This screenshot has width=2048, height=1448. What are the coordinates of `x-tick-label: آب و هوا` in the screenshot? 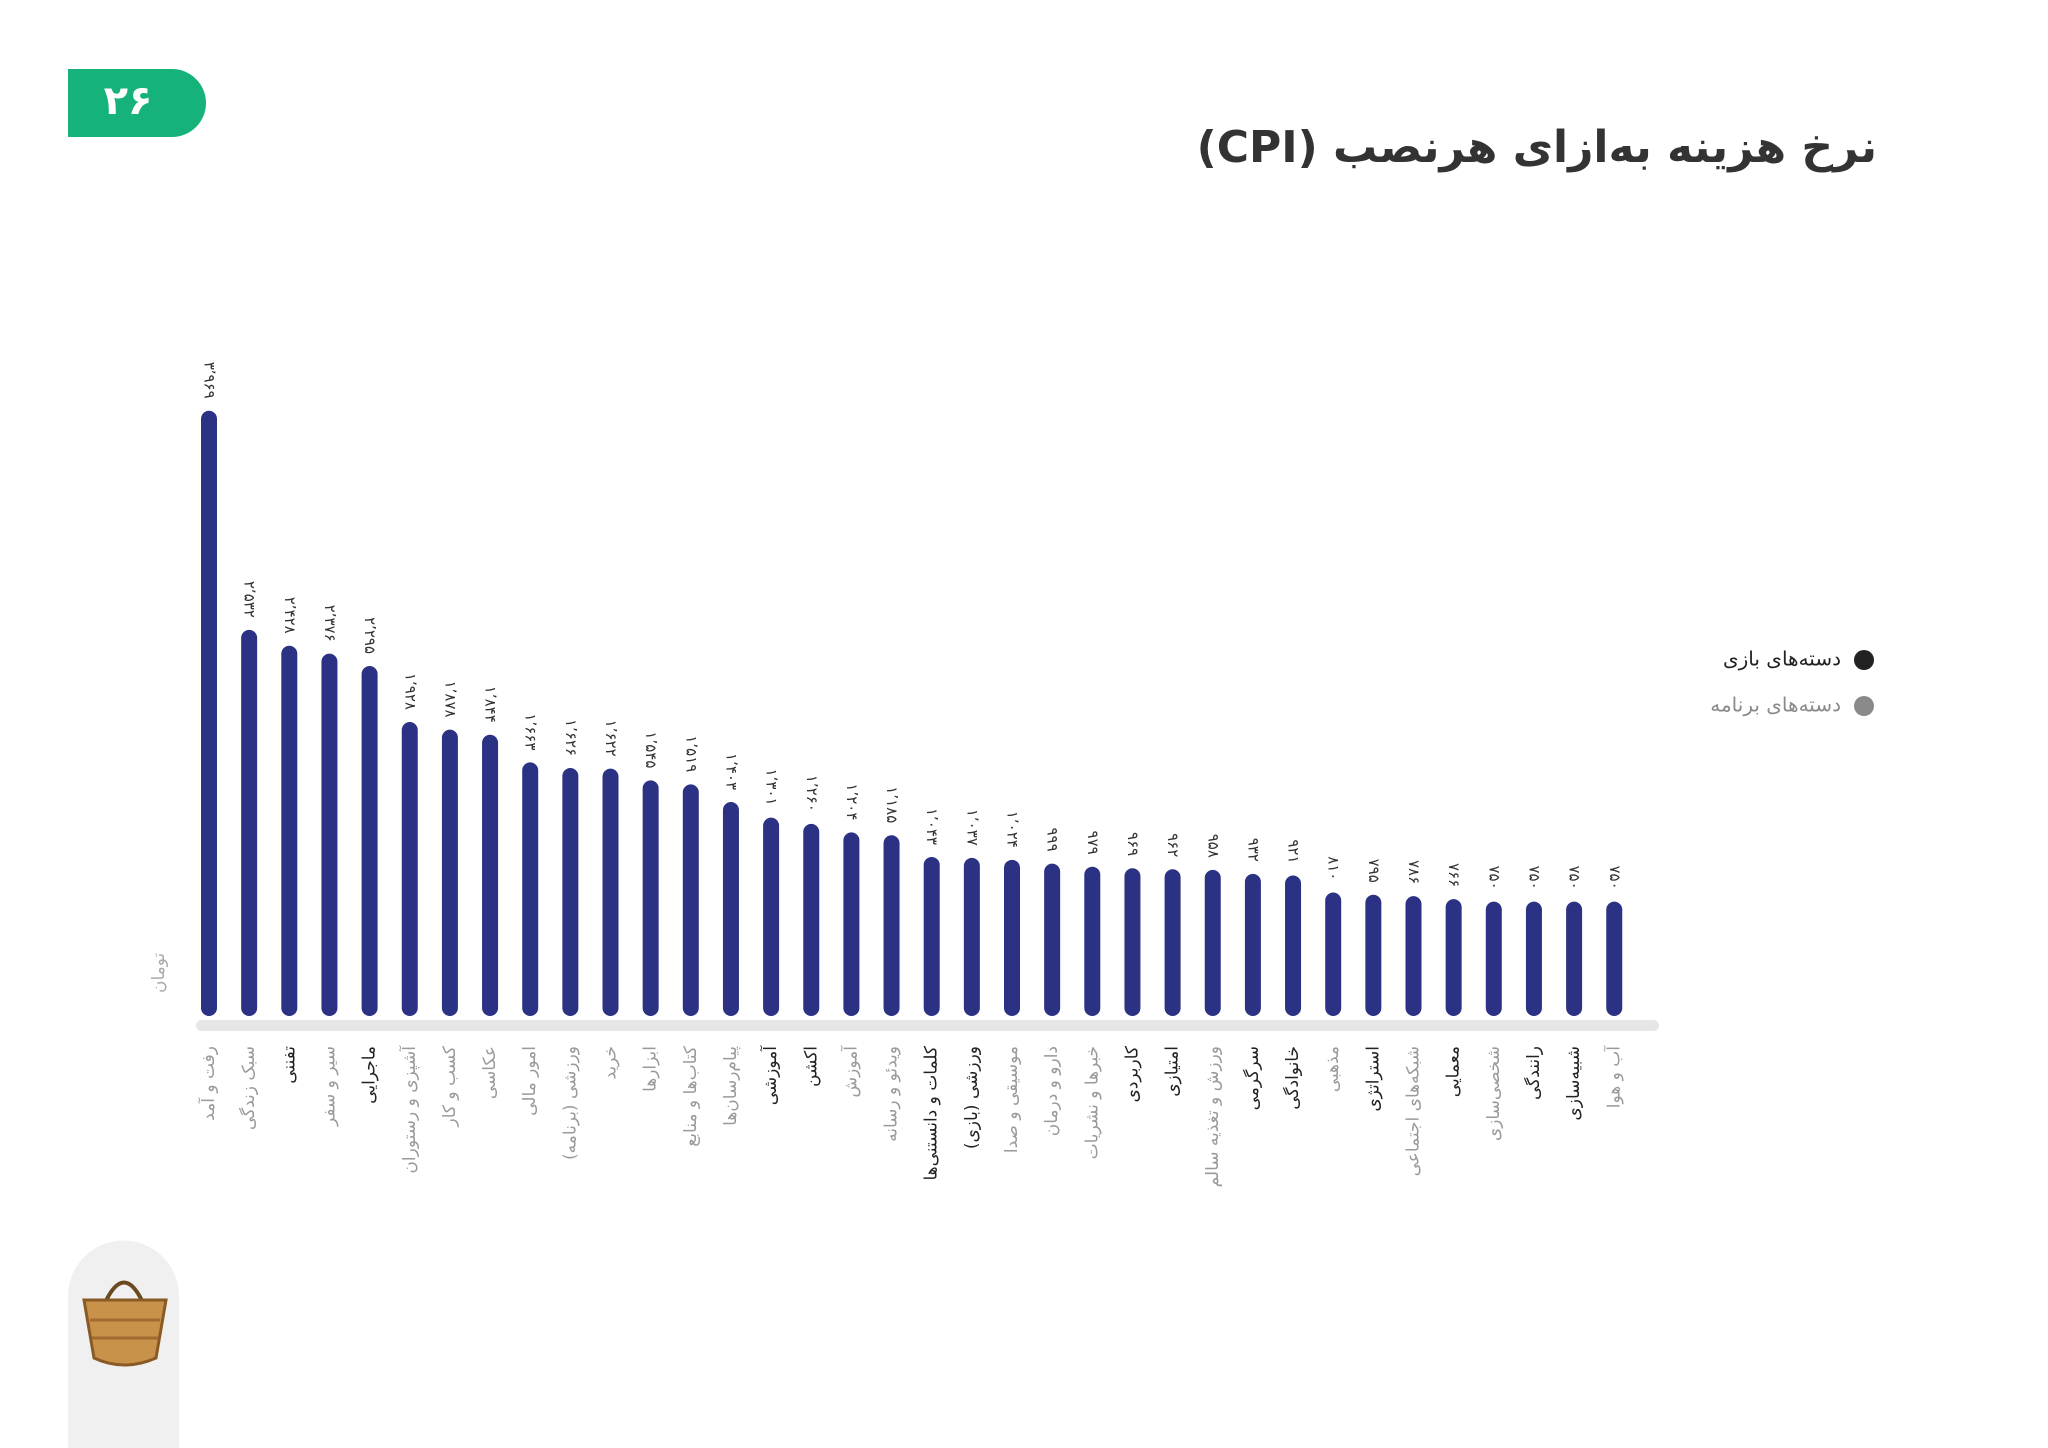 It's located at (1613, 1076).